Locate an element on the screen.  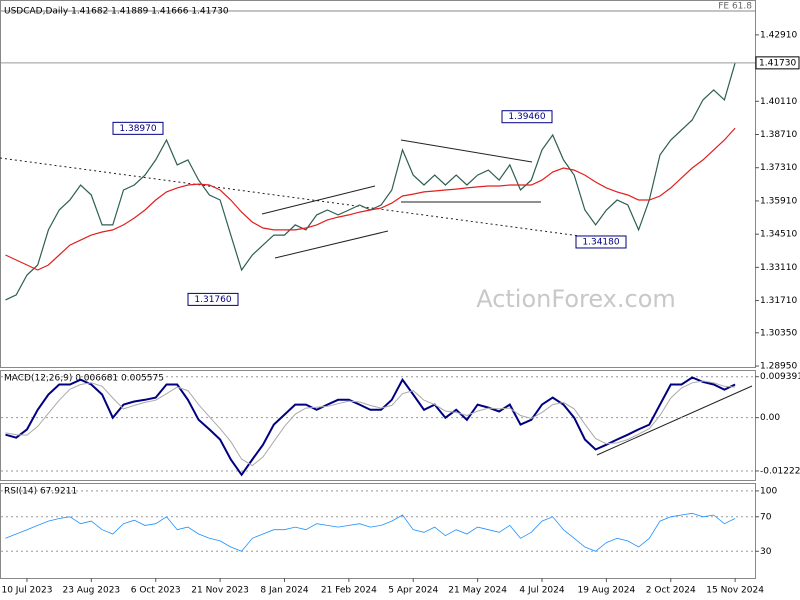
y-tick-label: 100 is located at coordinates (768, 491).